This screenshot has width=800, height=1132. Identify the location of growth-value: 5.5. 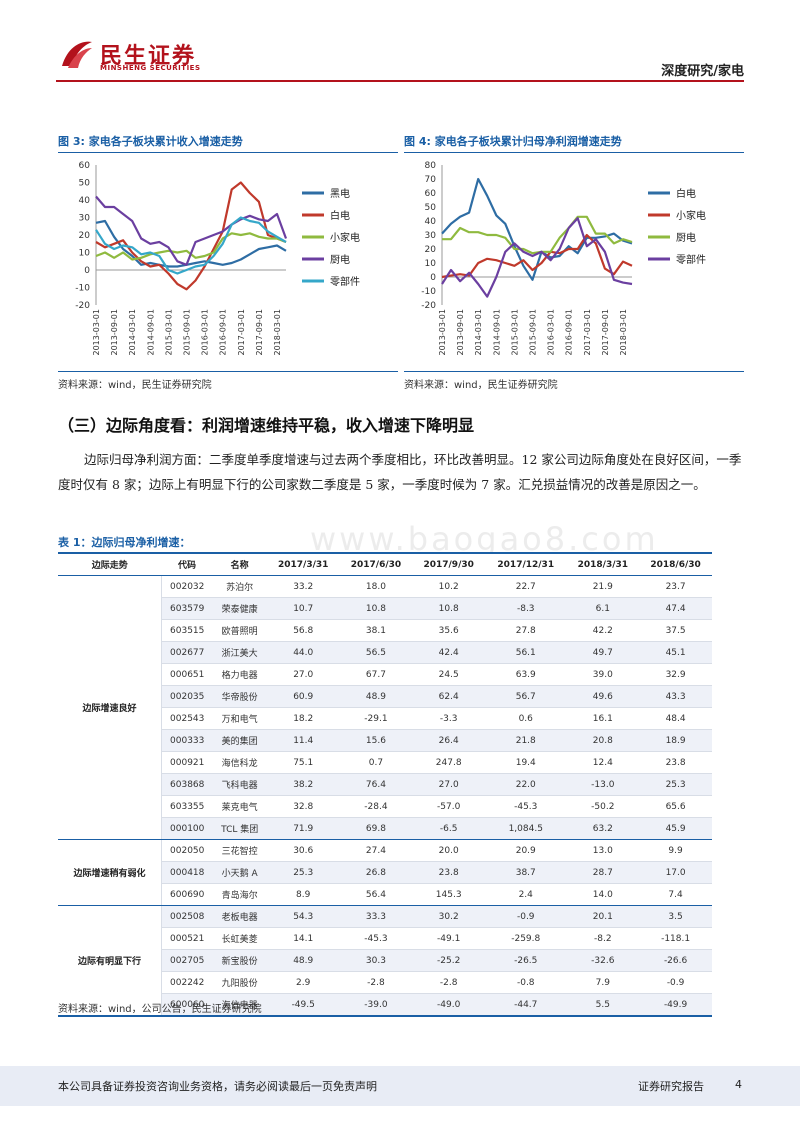
(603, 1005).